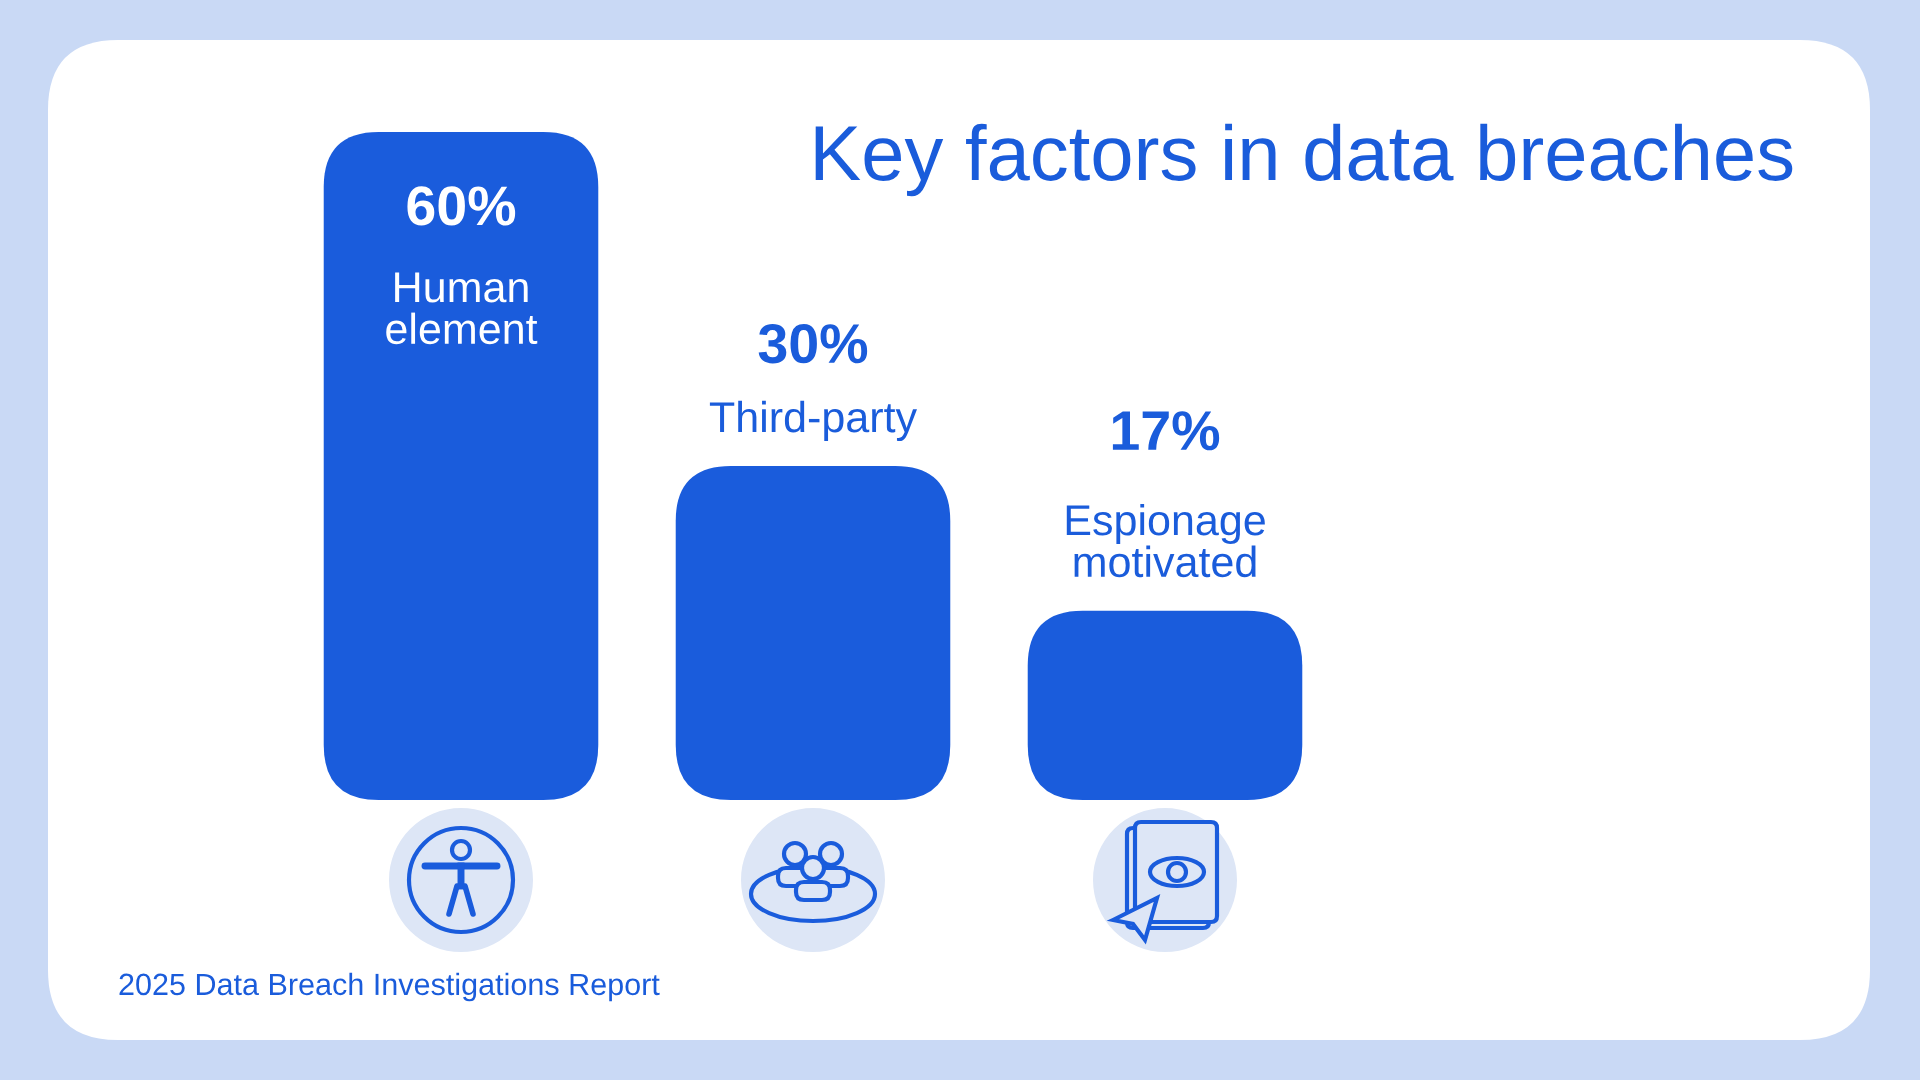 The width and height of the screenshot is (1920, 1080). What do you see at coordinates (462, 308) in the screenshot?
I see `x-tick-label: Human element` at bounding box center [462, 308].